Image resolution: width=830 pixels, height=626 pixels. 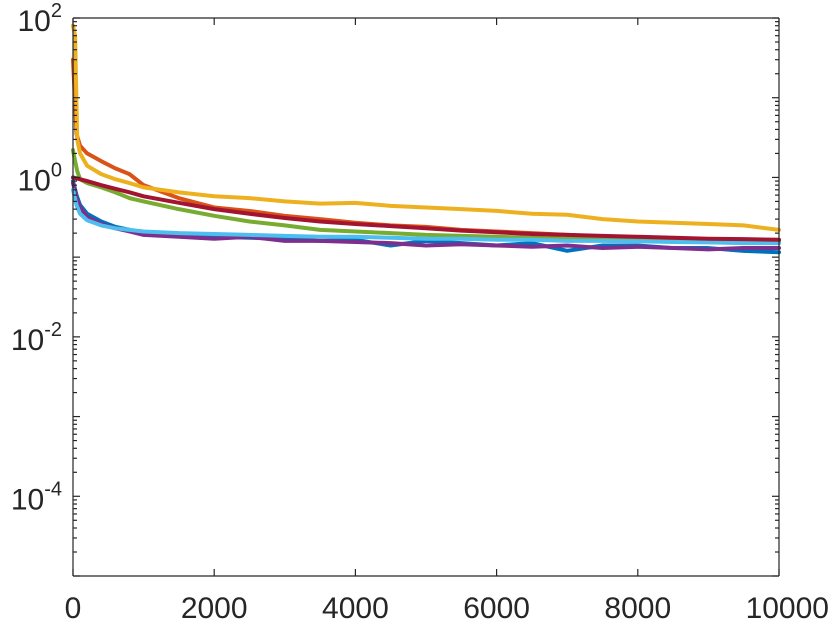 What do you see at coordinates (40, 19) in the screenshot?
I see `y-tick-label: 10²` at bounding box center [40, 19].